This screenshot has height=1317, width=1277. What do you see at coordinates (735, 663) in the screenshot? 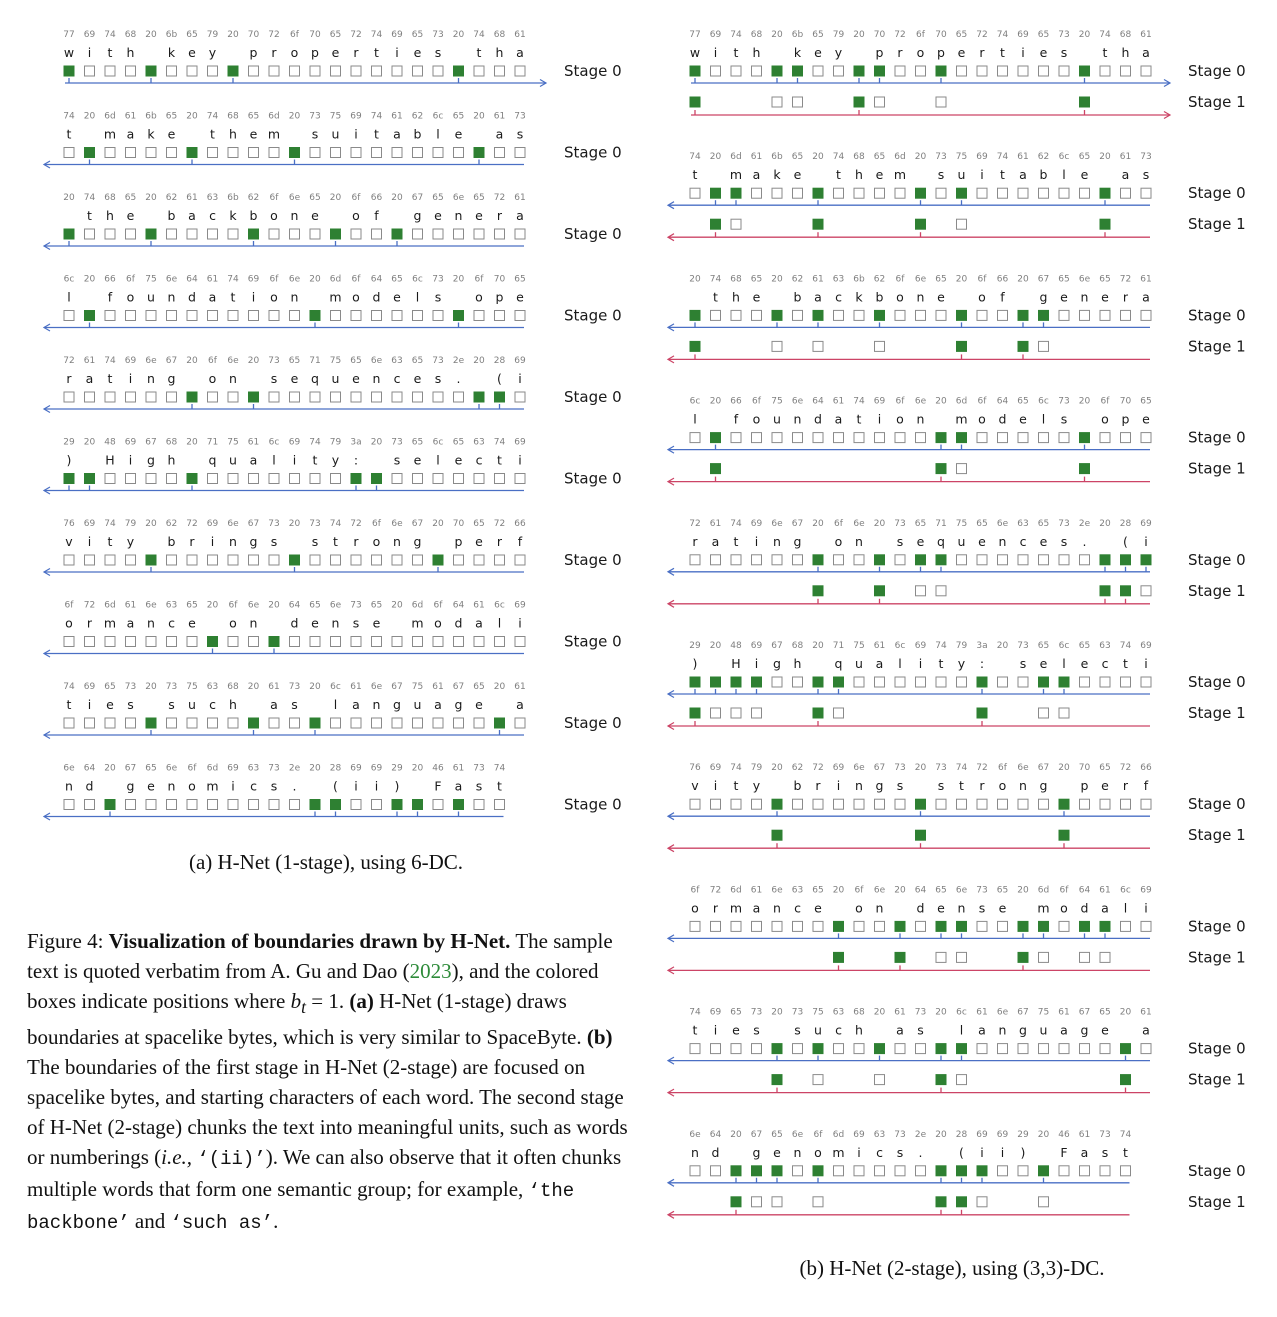
I see `byte-char: H` at bounding box center [735, 663].